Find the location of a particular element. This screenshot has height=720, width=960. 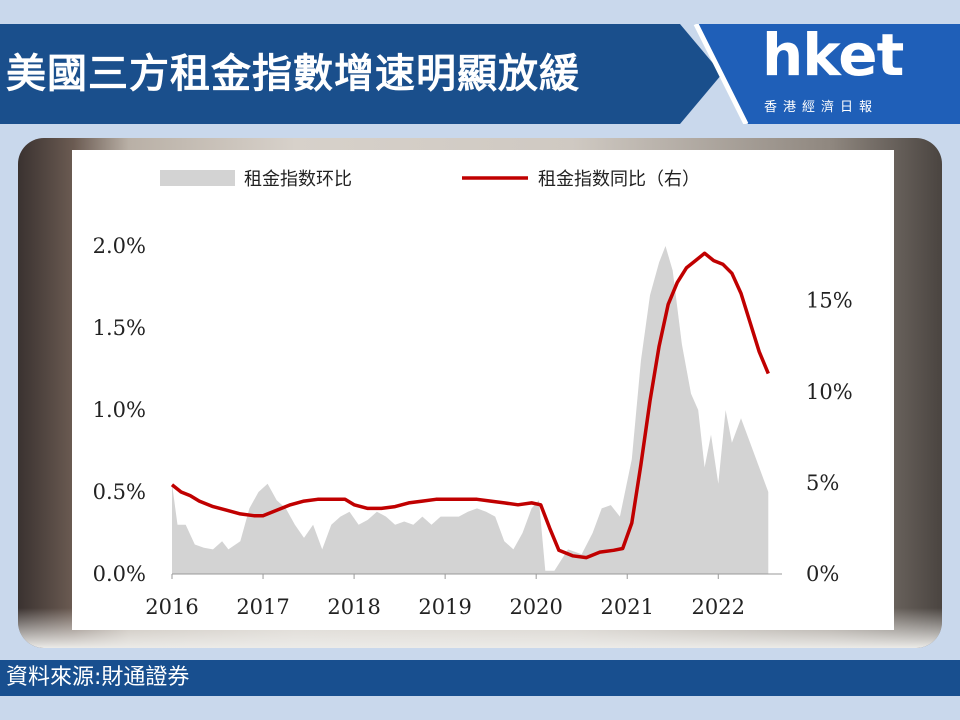

right-y-tick-label: 0% is located at coordinates (822, 574).